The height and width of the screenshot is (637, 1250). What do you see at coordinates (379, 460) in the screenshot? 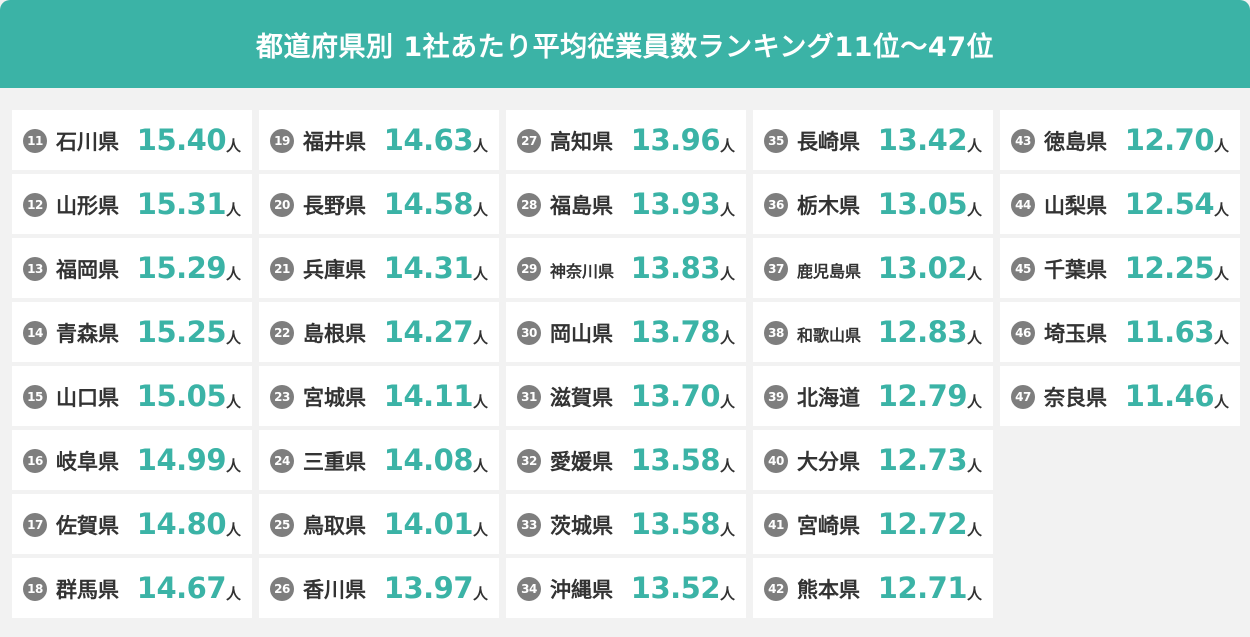
I see `ranking-item: 24 三重県 14.08 人` at bounding box center [379, 460].